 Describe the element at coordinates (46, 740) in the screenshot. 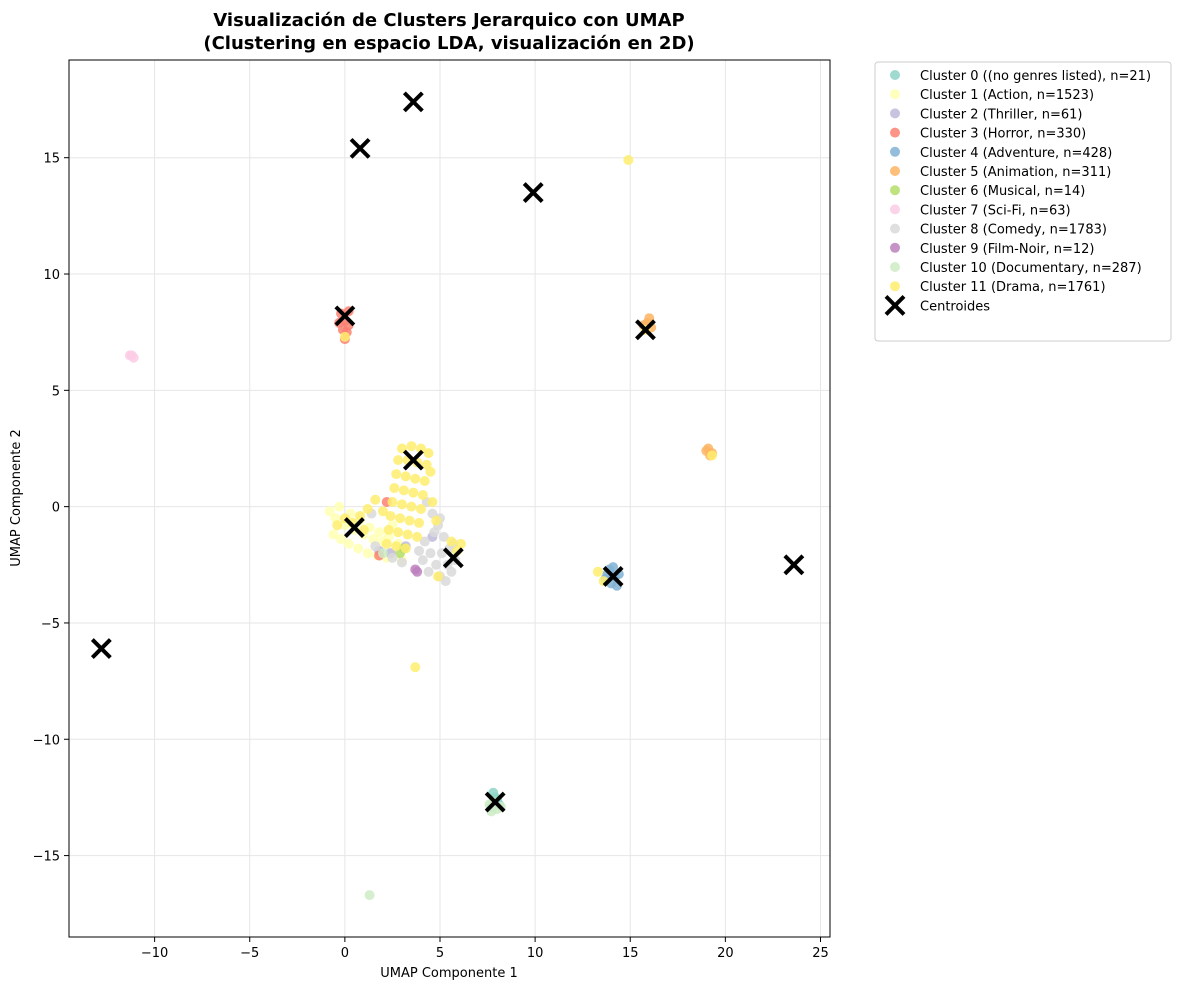

I see `y-tick-label: −10` at that location.